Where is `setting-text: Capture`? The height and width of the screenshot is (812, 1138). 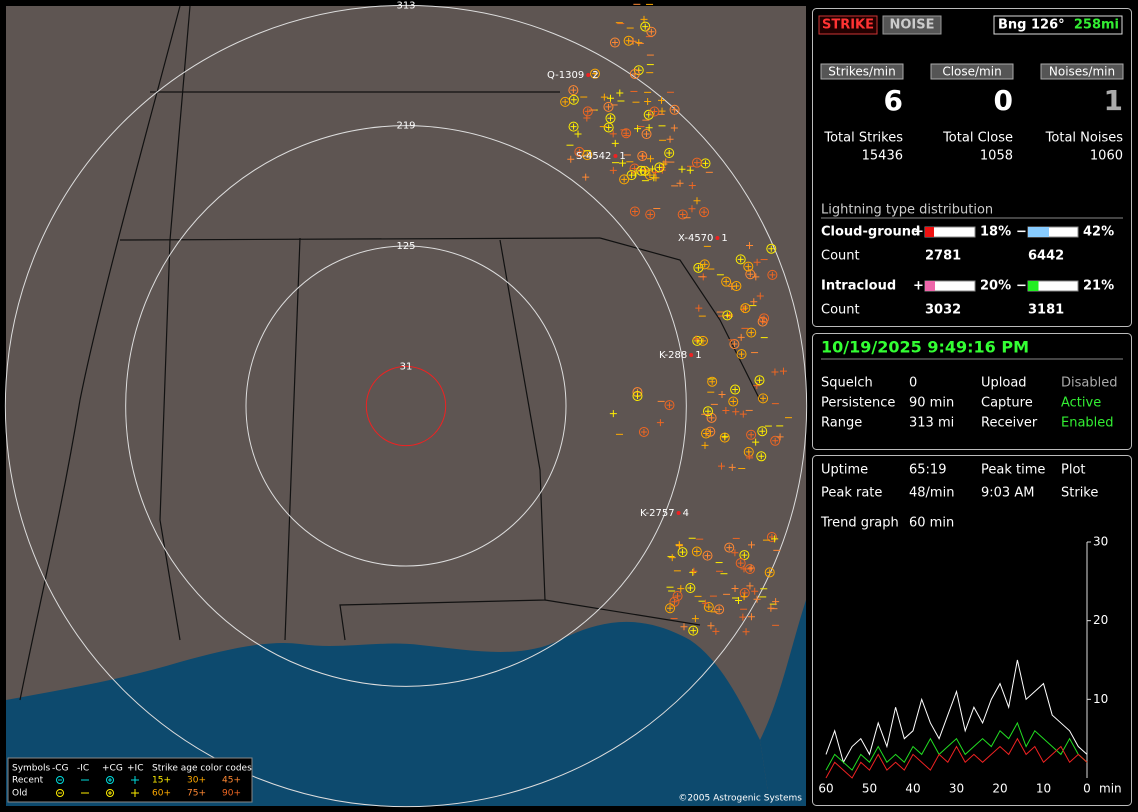
setting-text: Capture is located at coordinates (1007, 403).